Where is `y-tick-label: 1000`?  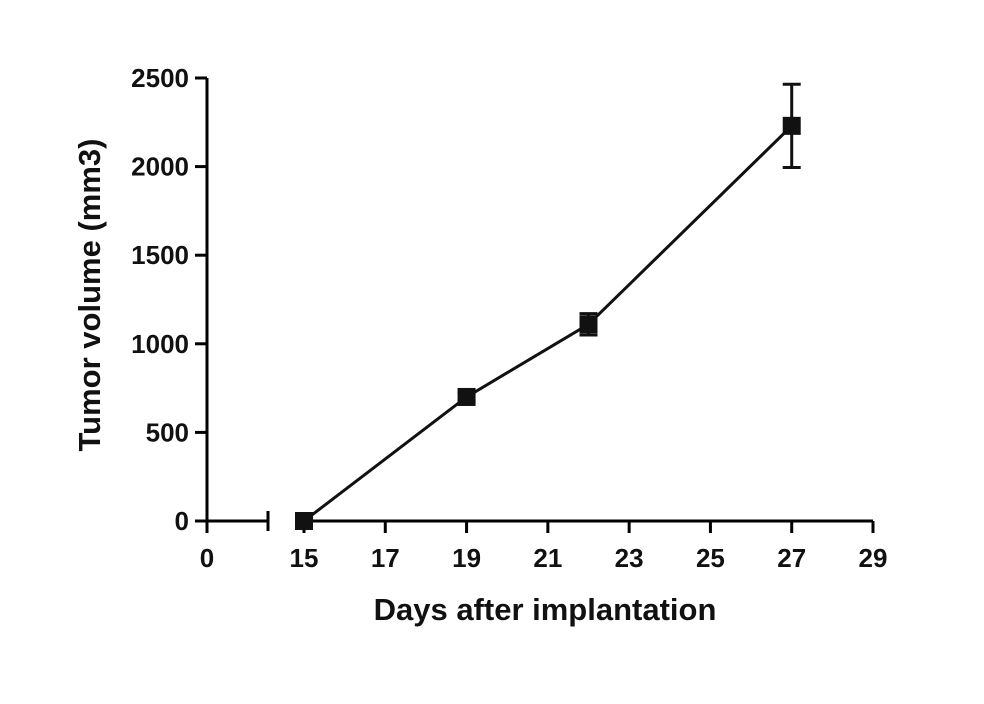 y-tick-label: 1000 is located at coordinates (160, 344).